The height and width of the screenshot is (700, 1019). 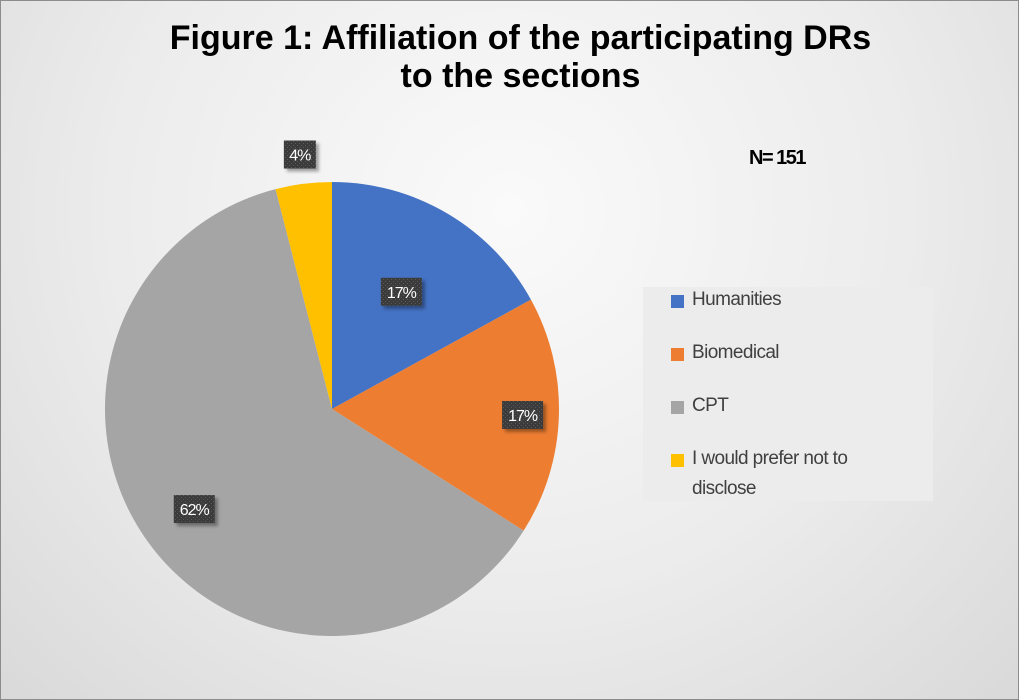 I want to click on legend-item-prefer-not-to-disclose: I would prefer not to disclose, so click(x=796, y=476).